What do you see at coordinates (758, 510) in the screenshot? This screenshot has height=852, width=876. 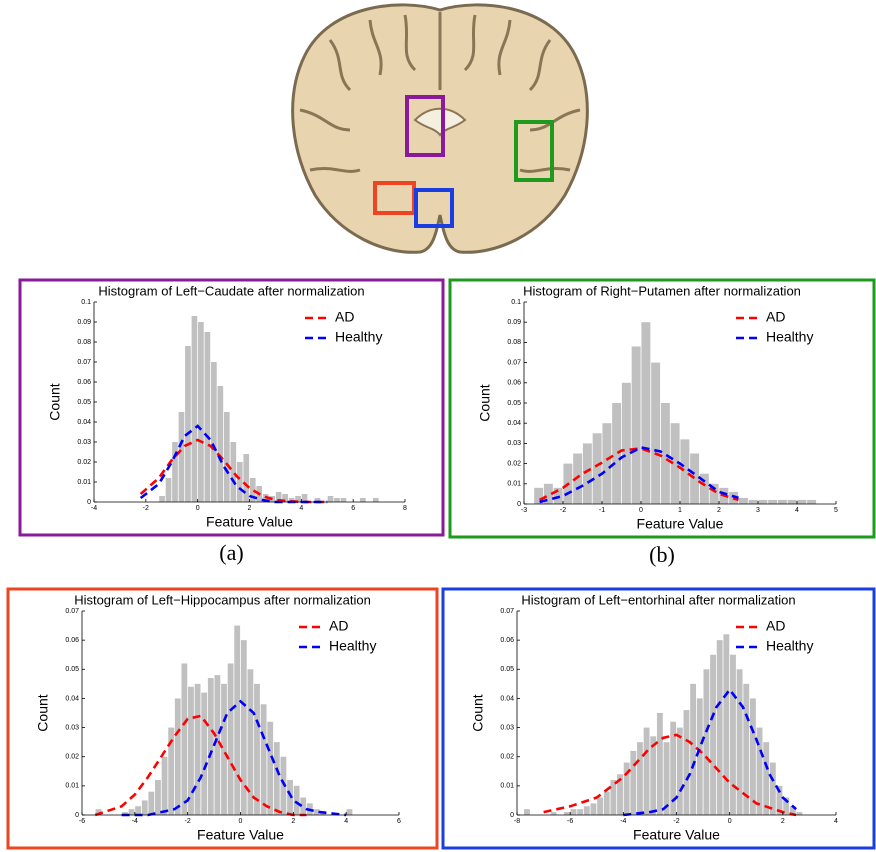 I see `x-tick-label: 3` at bounding box center [758, 510].